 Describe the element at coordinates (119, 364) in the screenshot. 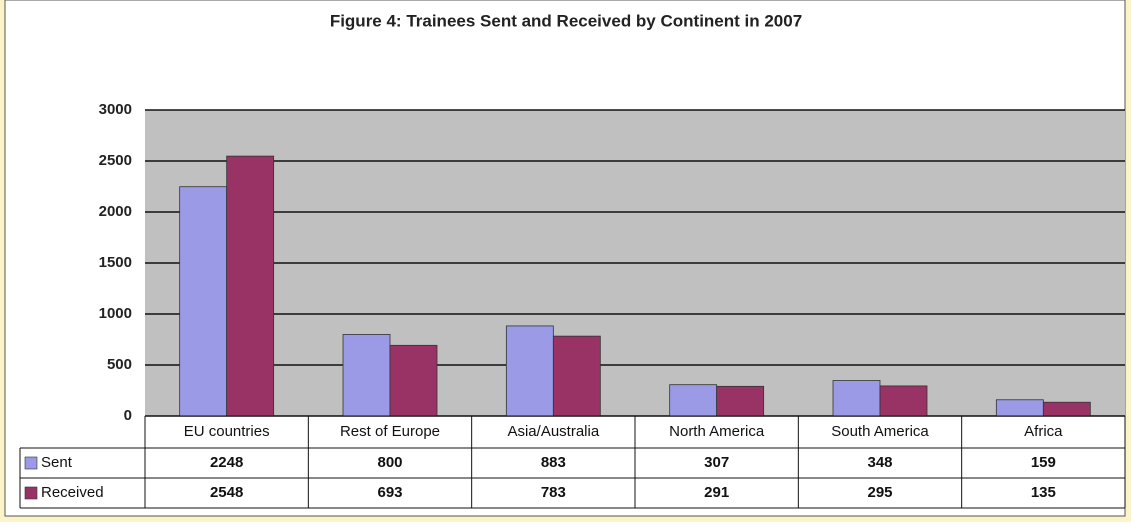

I see `y-tick-label: 500` at that location.